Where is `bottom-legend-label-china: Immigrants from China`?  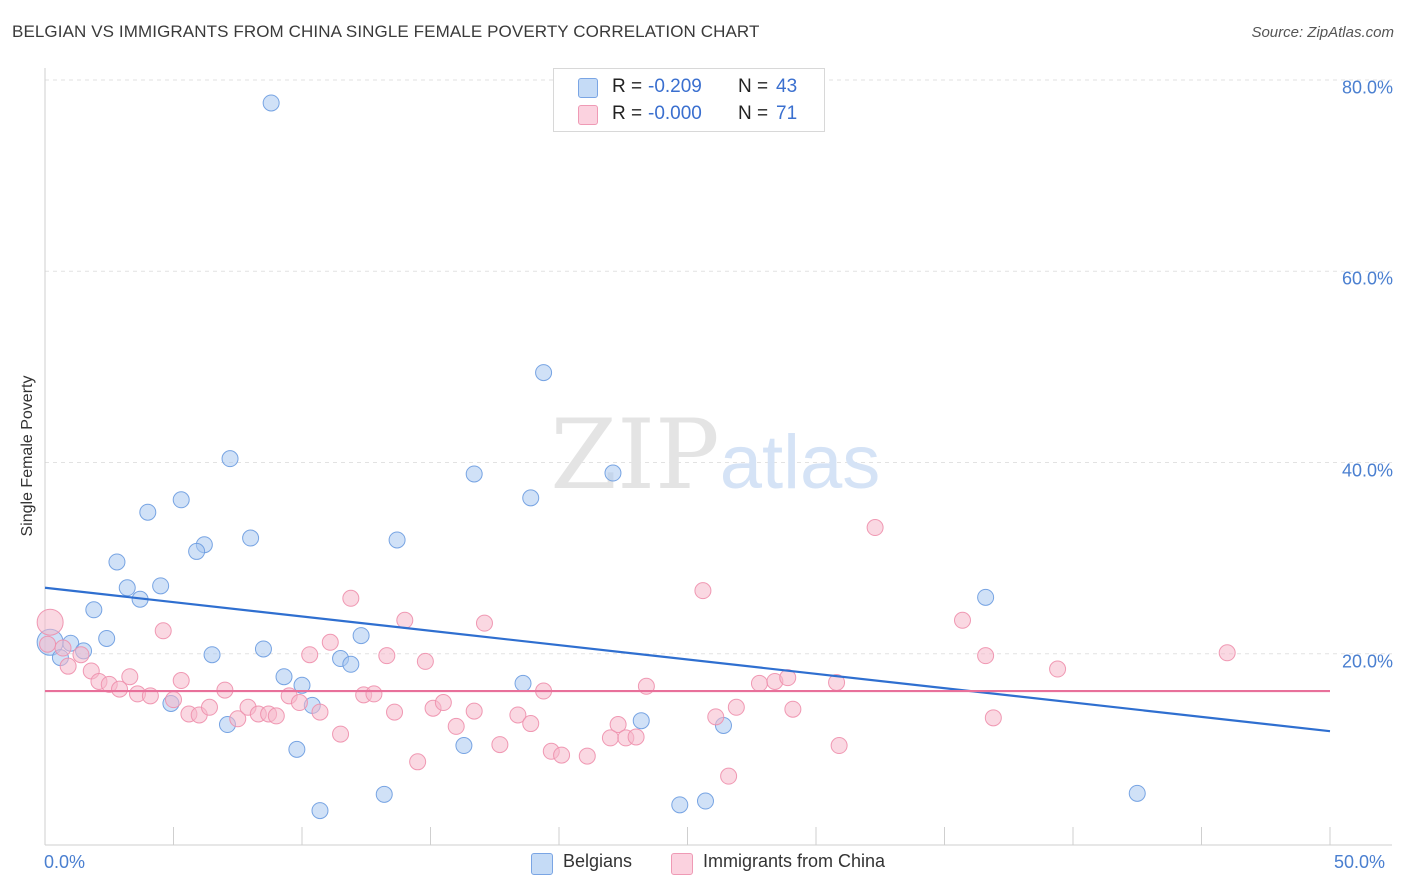
bottom-legend-label-china: Immigrants from China is located at coordinates (794, 861).